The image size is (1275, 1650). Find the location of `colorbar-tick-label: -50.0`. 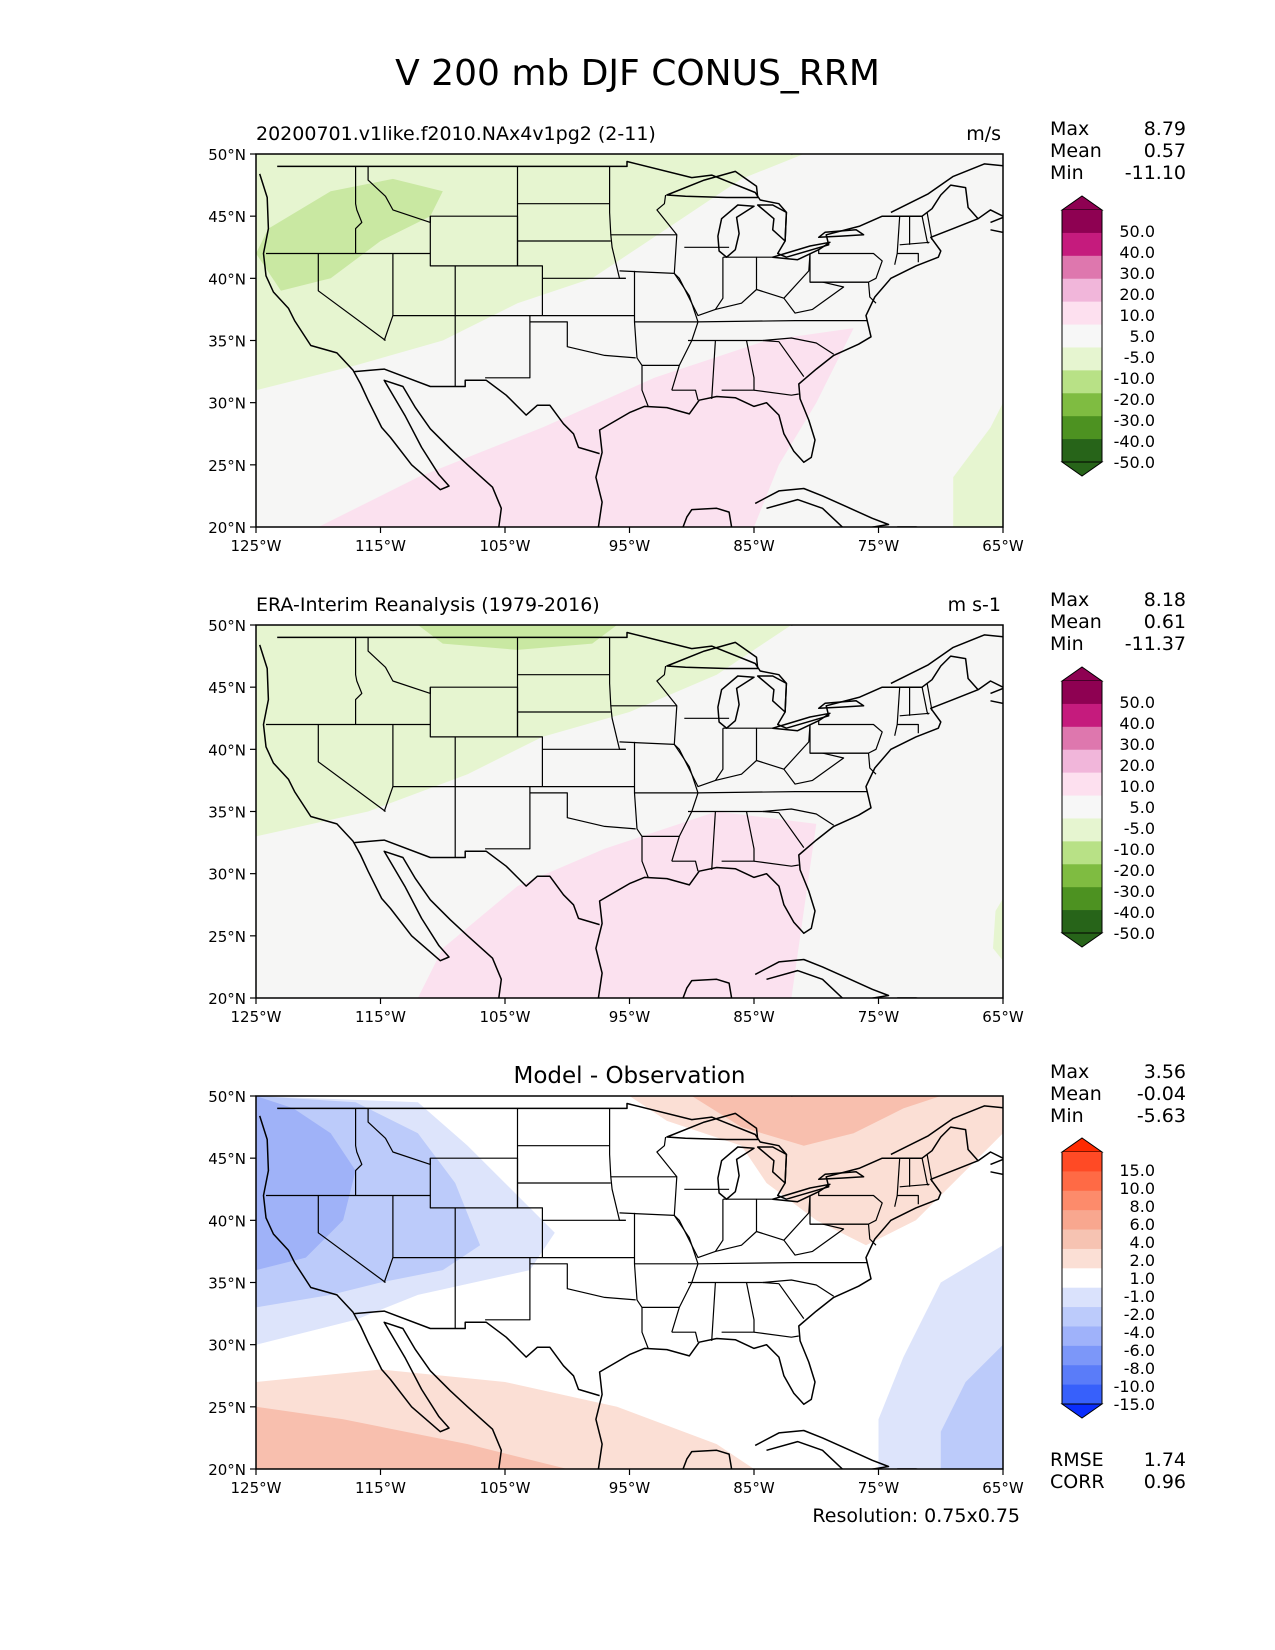

colorbar-tick-label: -50.0 is located at coordinates (1134, 462).